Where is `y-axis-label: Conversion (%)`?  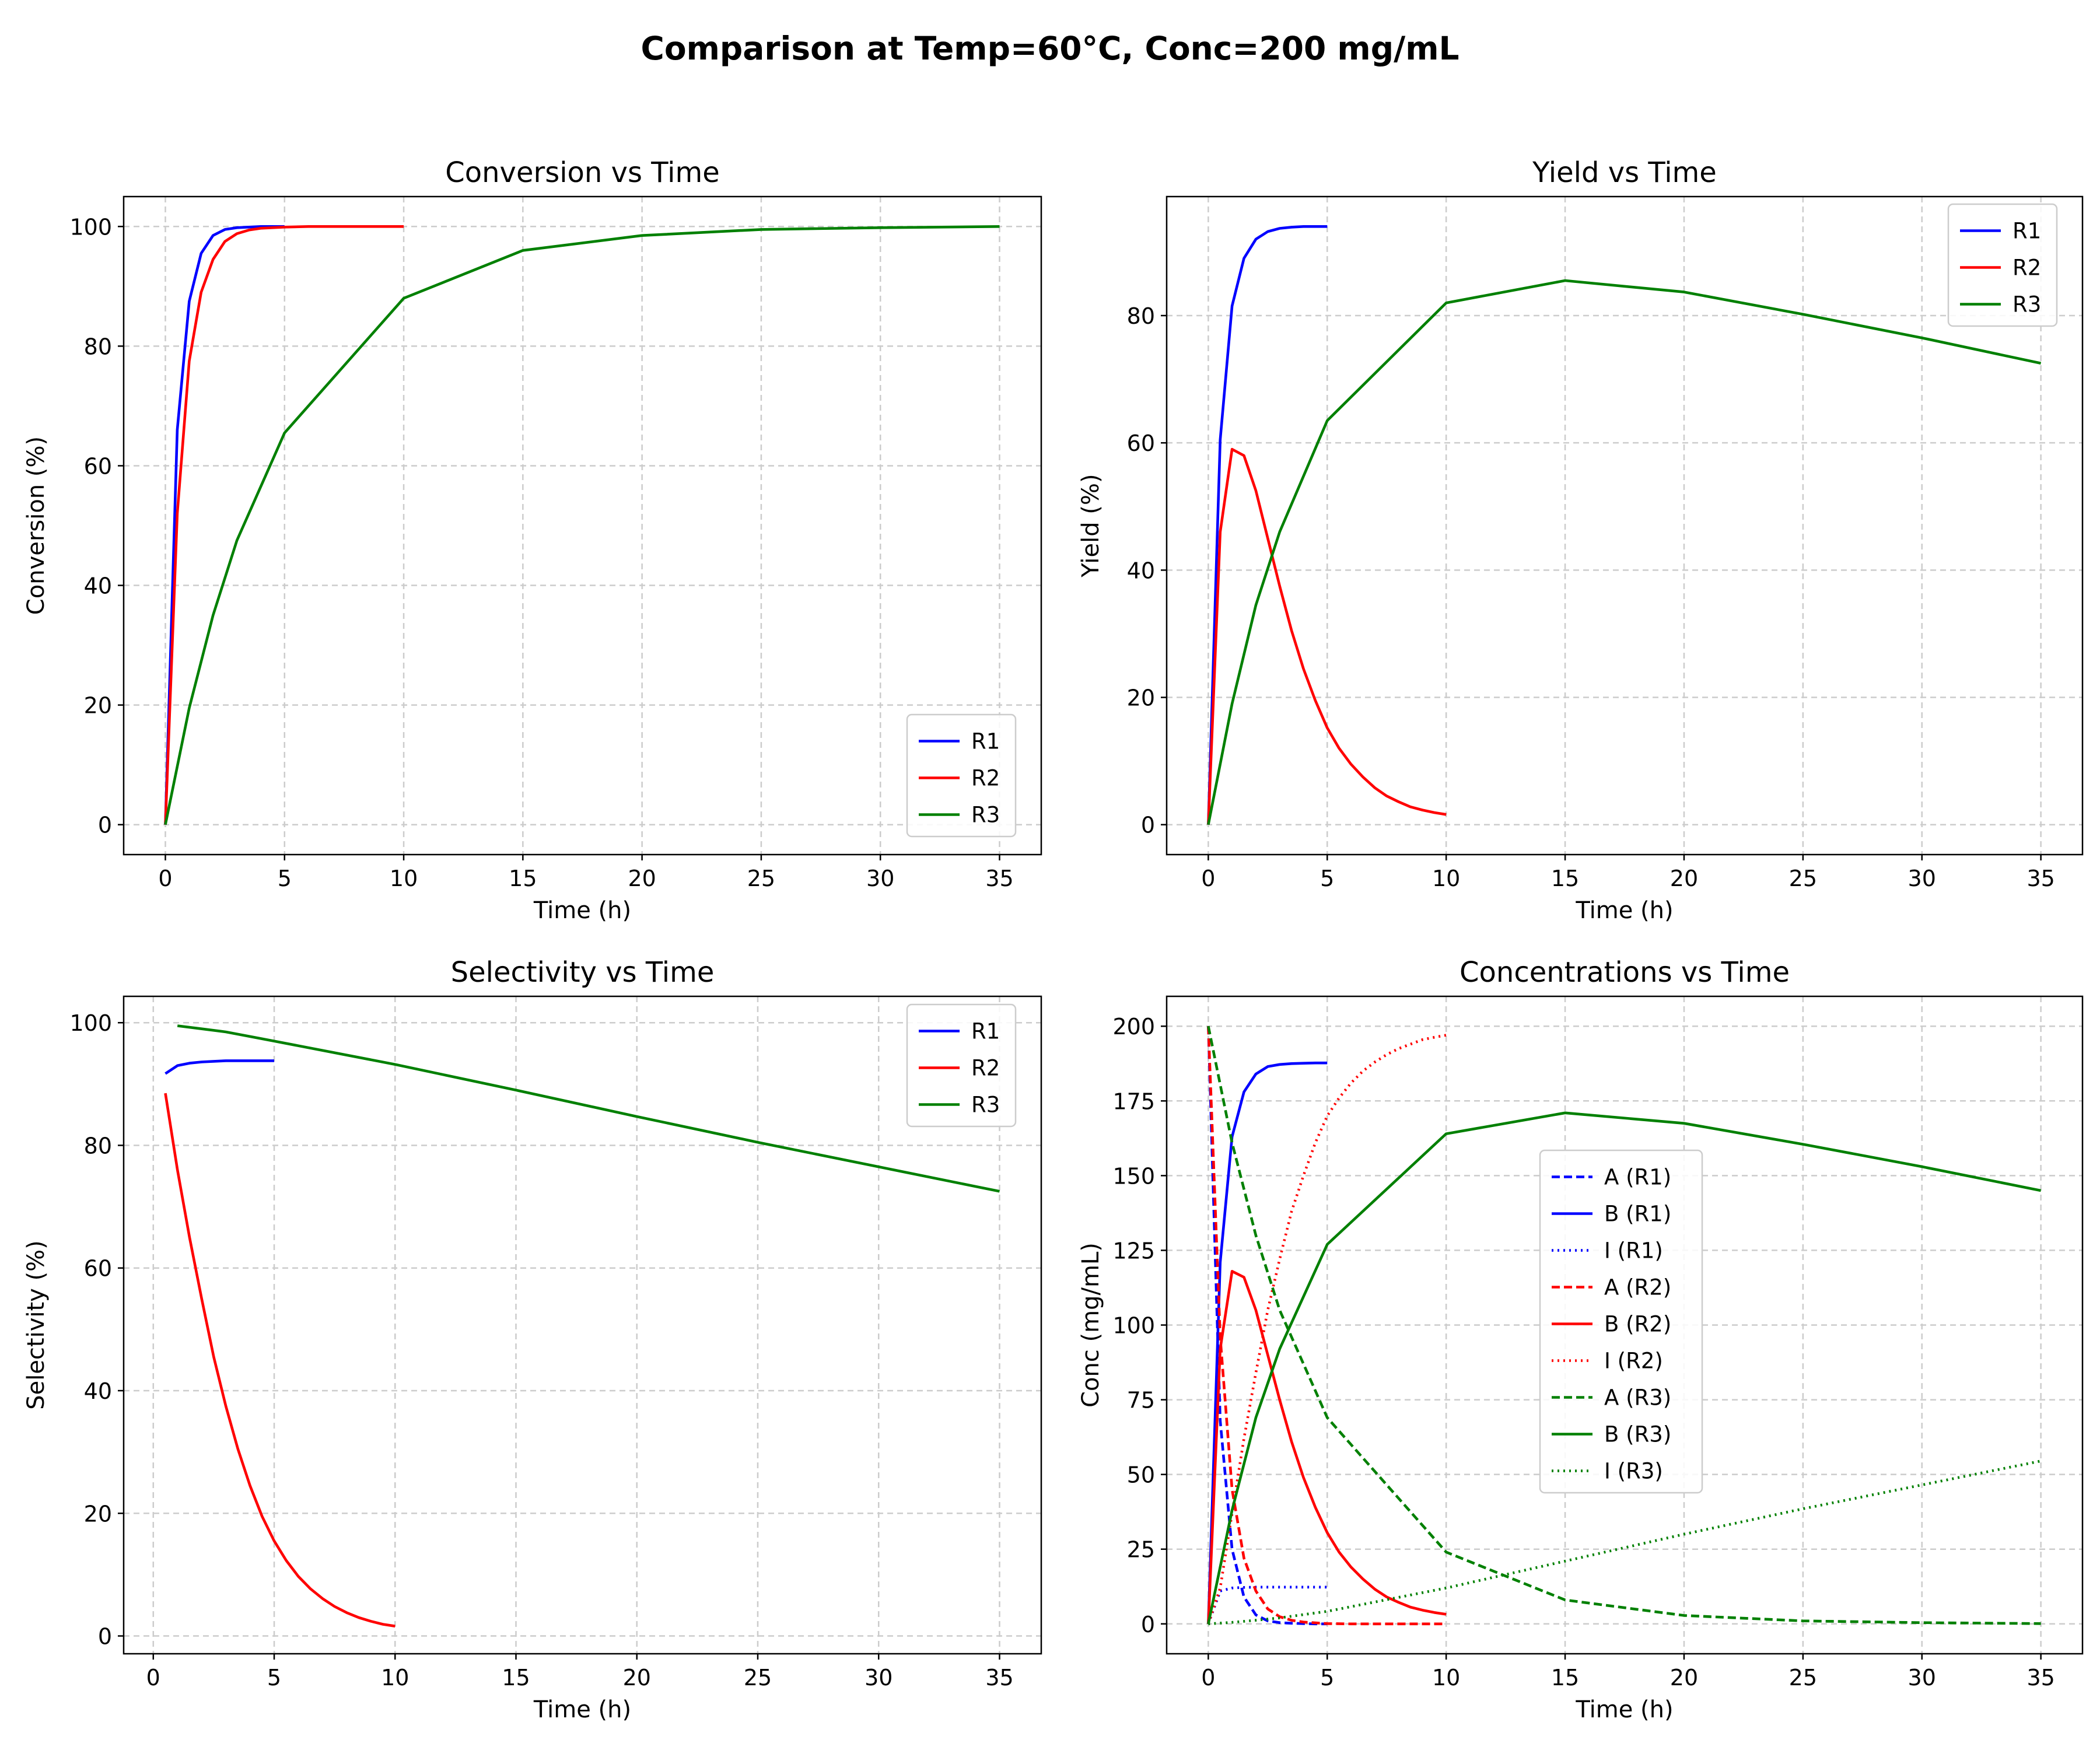
y-axis-label: Conversion (%) is located at coordinates (36, 525).